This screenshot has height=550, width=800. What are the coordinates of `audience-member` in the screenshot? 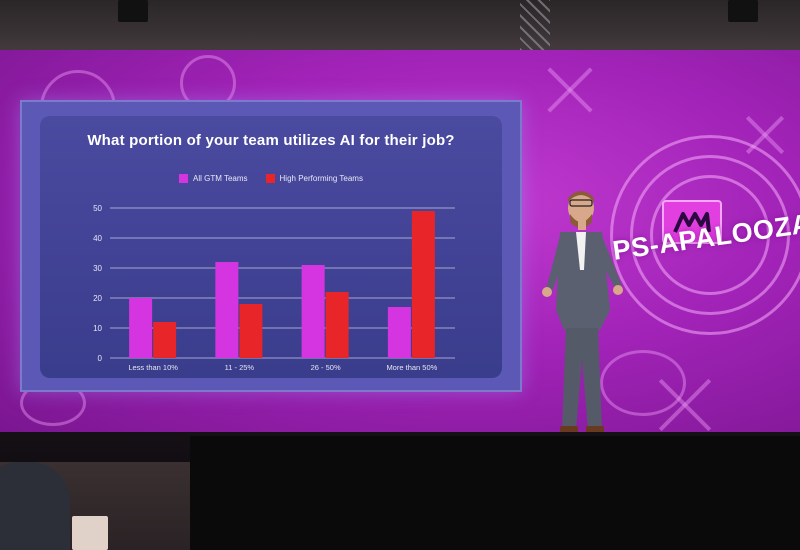 It's located at (35, 506).